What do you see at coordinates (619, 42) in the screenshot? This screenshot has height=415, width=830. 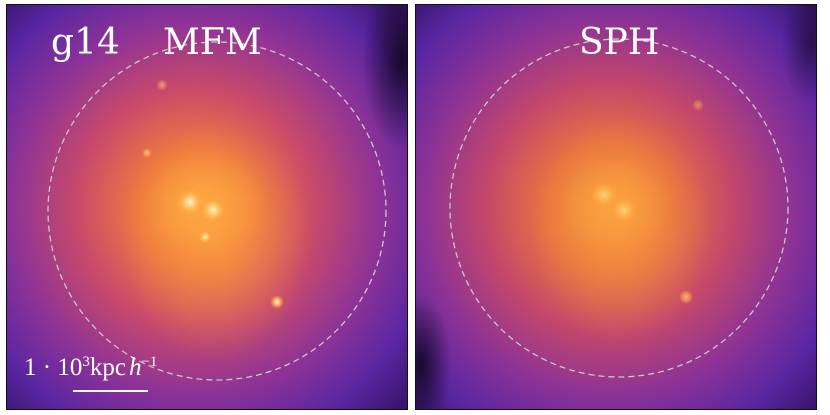 I see `method-label-sph: SPH` at bounding box center [619, 42].